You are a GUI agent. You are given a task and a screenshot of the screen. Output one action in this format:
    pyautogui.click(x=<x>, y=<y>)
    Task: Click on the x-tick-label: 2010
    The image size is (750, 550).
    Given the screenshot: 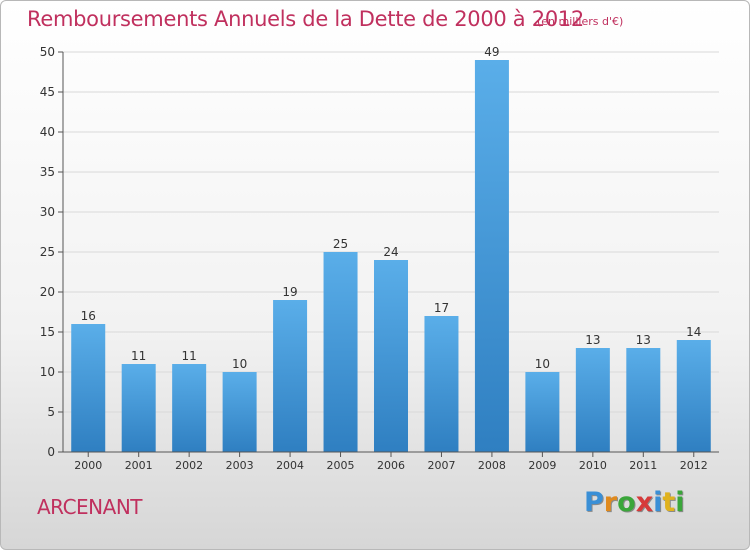 What is the action you would take?
    pyautogui.click(x=593, y=465)
    